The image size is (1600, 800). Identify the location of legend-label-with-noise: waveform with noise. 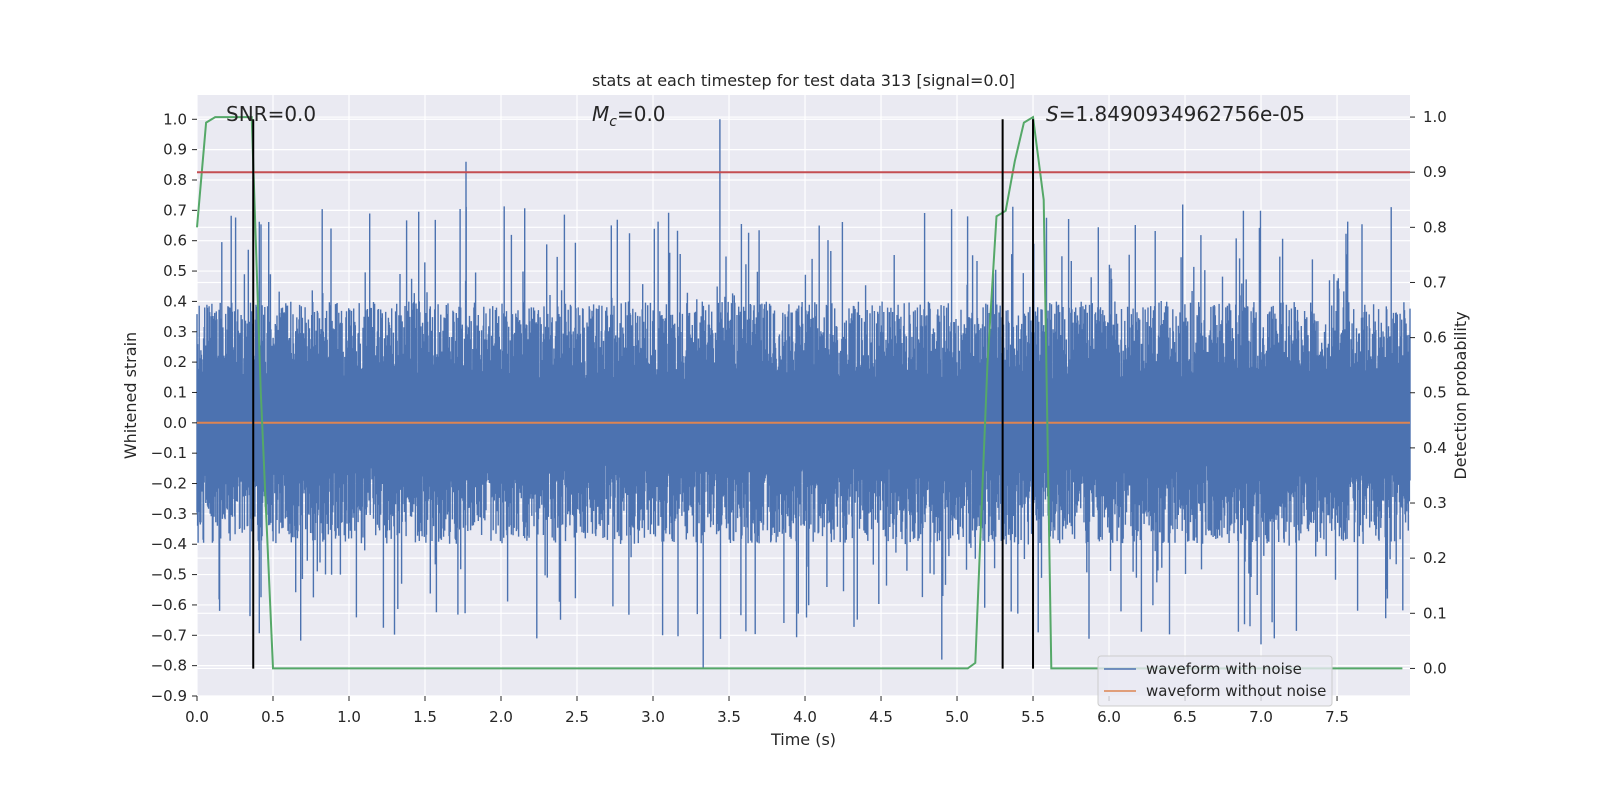
(1224, 669).